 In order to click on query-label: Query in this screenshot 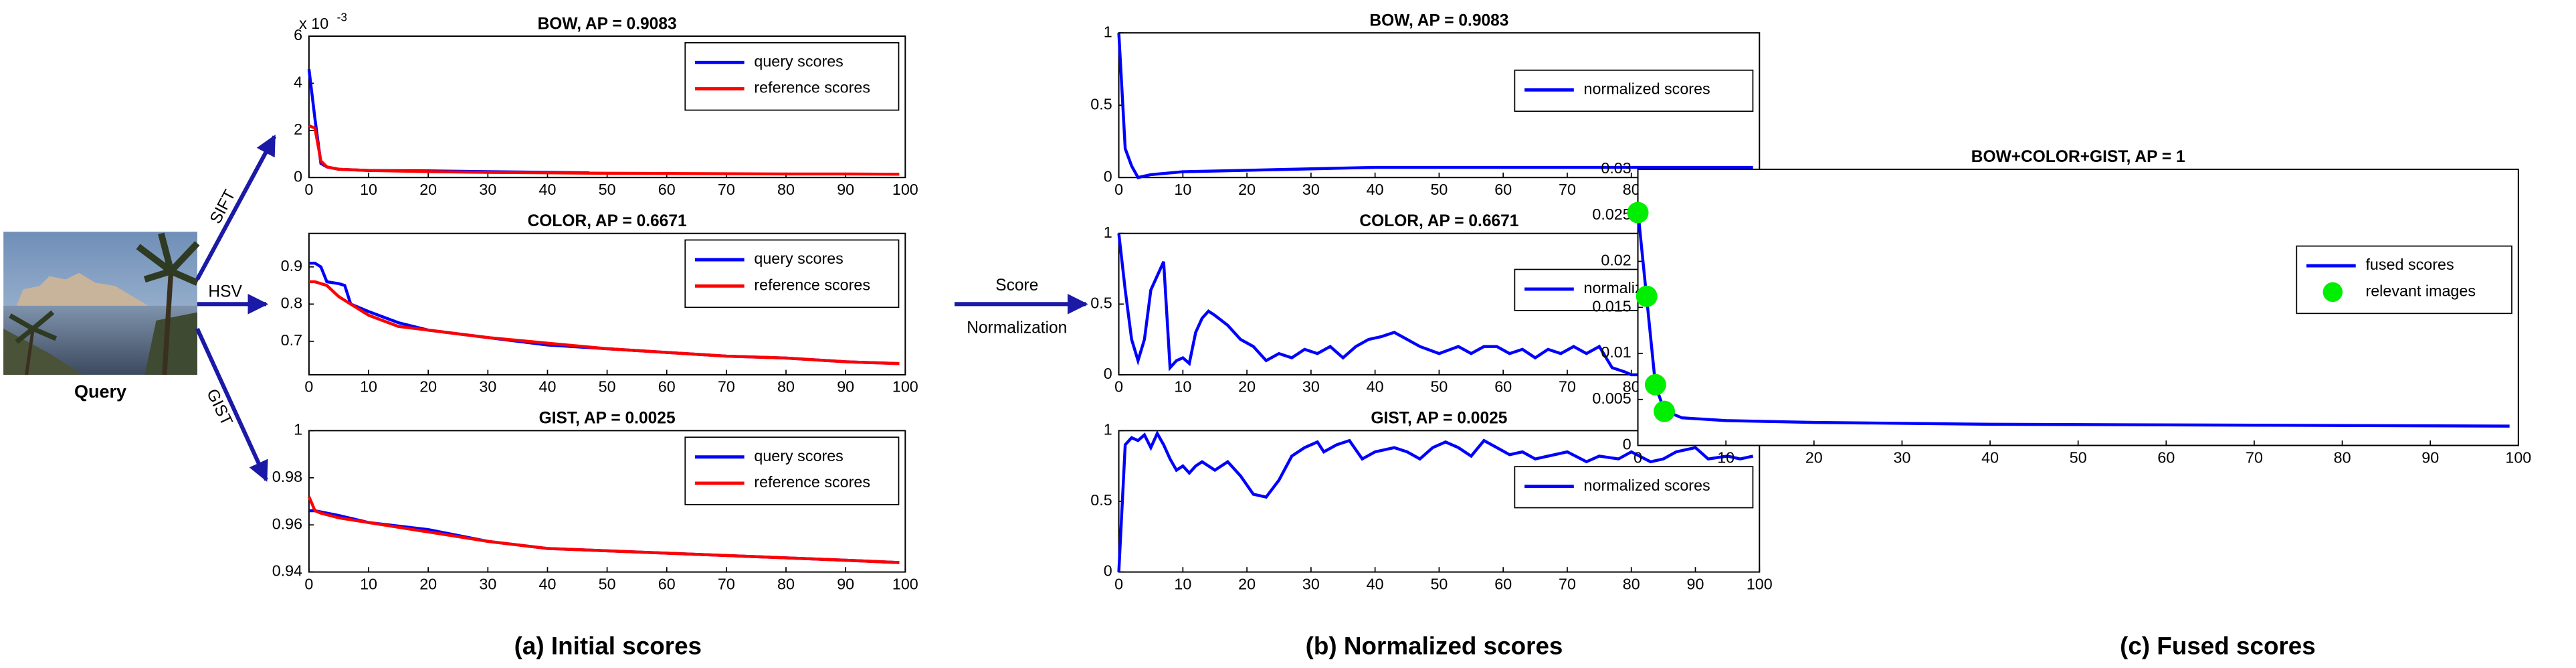, I will do `click(100, 392)`.